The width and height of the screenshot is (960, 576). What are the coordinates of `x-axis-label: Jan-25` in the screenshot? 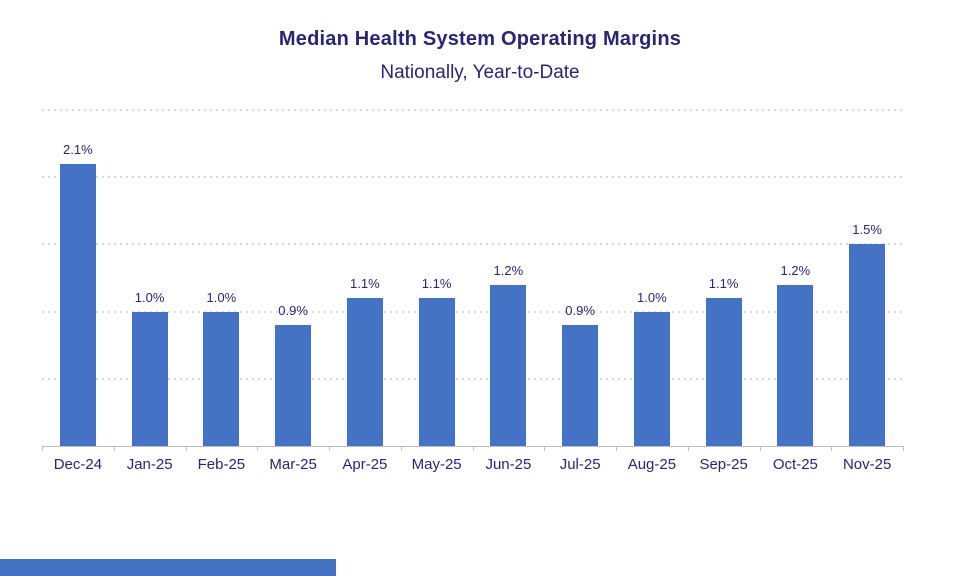 It's located at (149, 464).